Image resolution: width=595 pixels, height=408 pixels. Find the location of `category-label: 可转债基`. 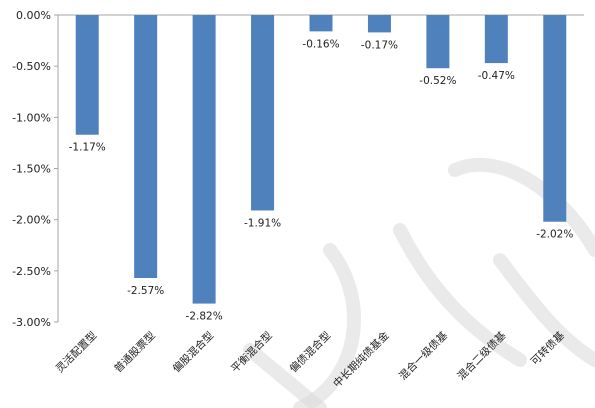

category-label: 可转债基 is located at coordinates (547, 348).